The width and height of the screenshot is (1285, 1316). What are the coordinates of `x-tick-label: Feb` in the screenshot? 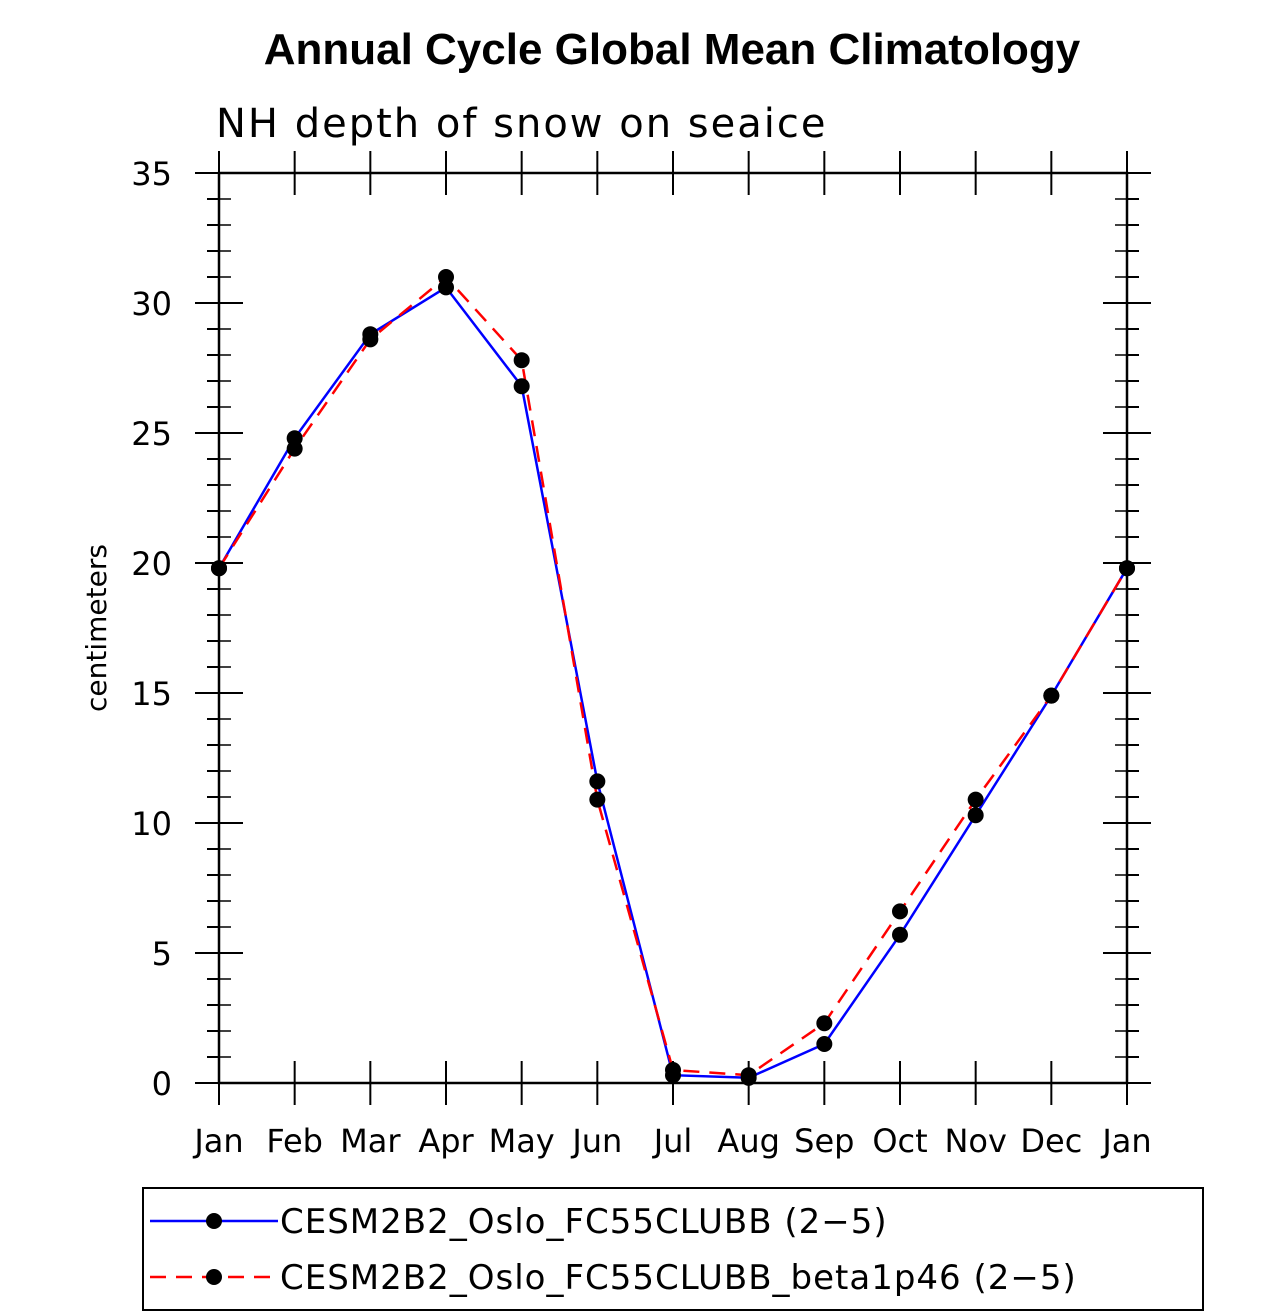 It's located at (294, 1141).